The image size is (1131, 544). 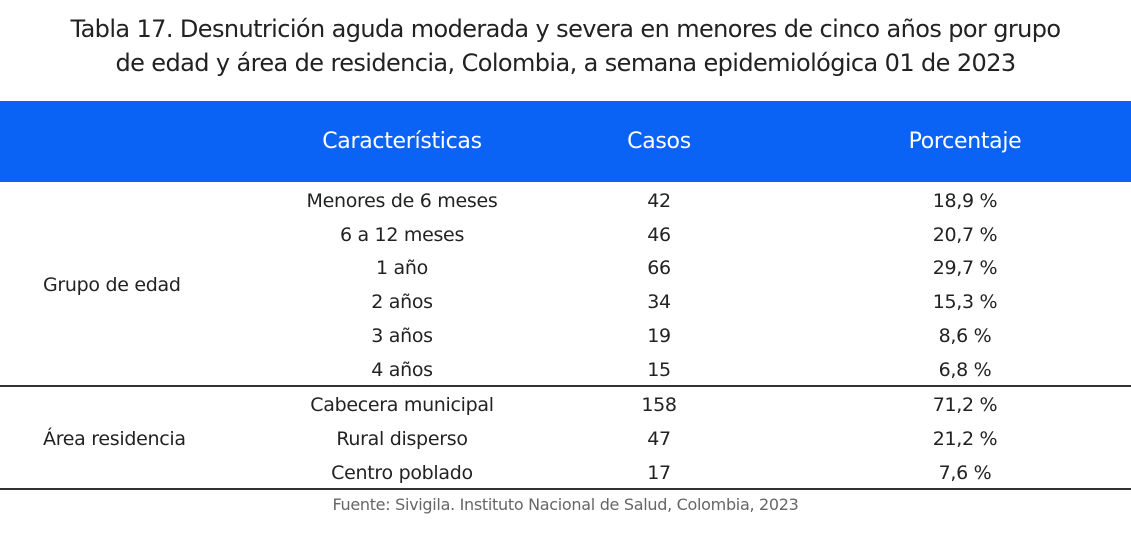 I want to click on group-label: Área residencia, so click(x=114, y=438).